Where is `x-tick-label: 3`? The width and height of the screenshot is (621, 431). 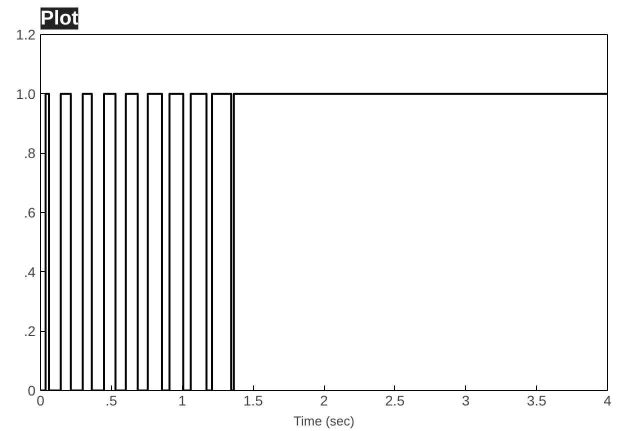 x-tick-label: 3 is located at coordinates (466, 400).